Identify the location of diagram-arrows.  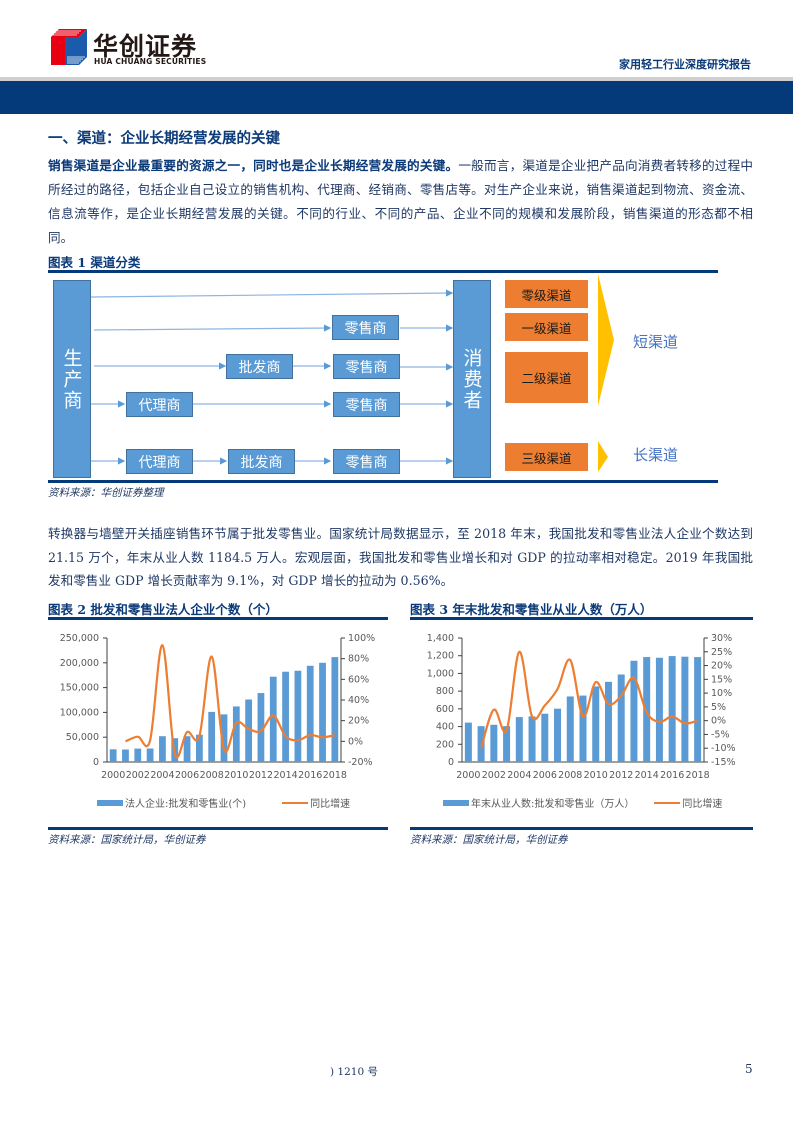
(352, 373).